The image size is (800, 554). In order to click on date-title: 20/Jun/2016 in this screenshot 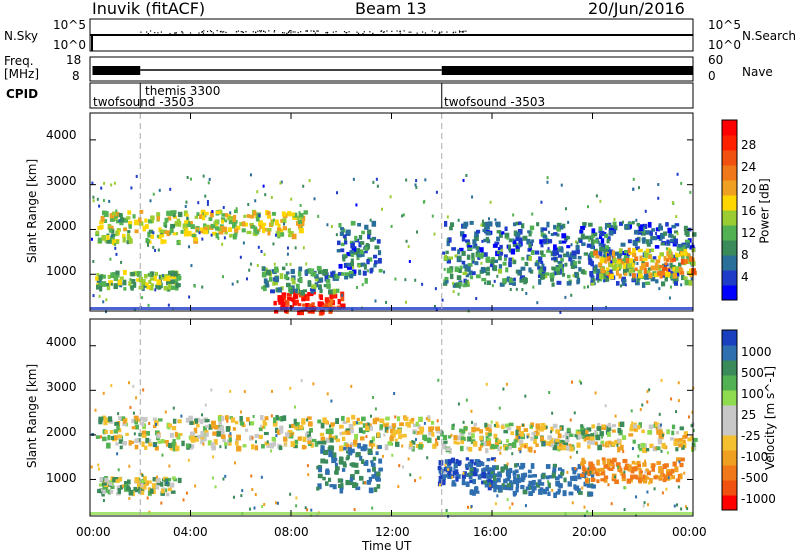, I will do `click(636, 9)`.